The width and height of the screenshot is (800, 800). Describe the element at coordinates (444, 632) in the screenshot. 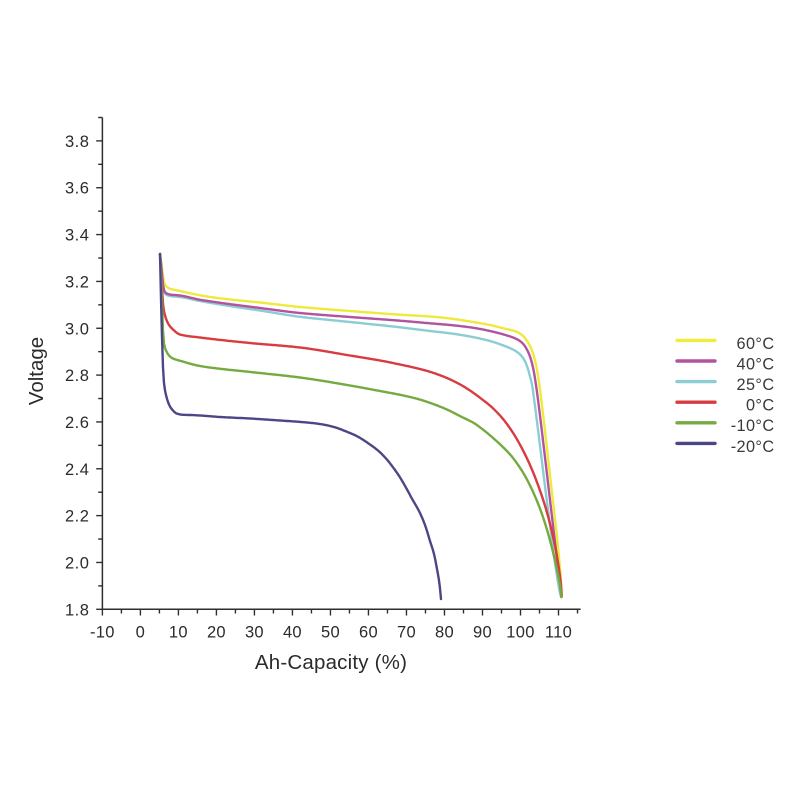

I see `svg-text: 80` at that location.